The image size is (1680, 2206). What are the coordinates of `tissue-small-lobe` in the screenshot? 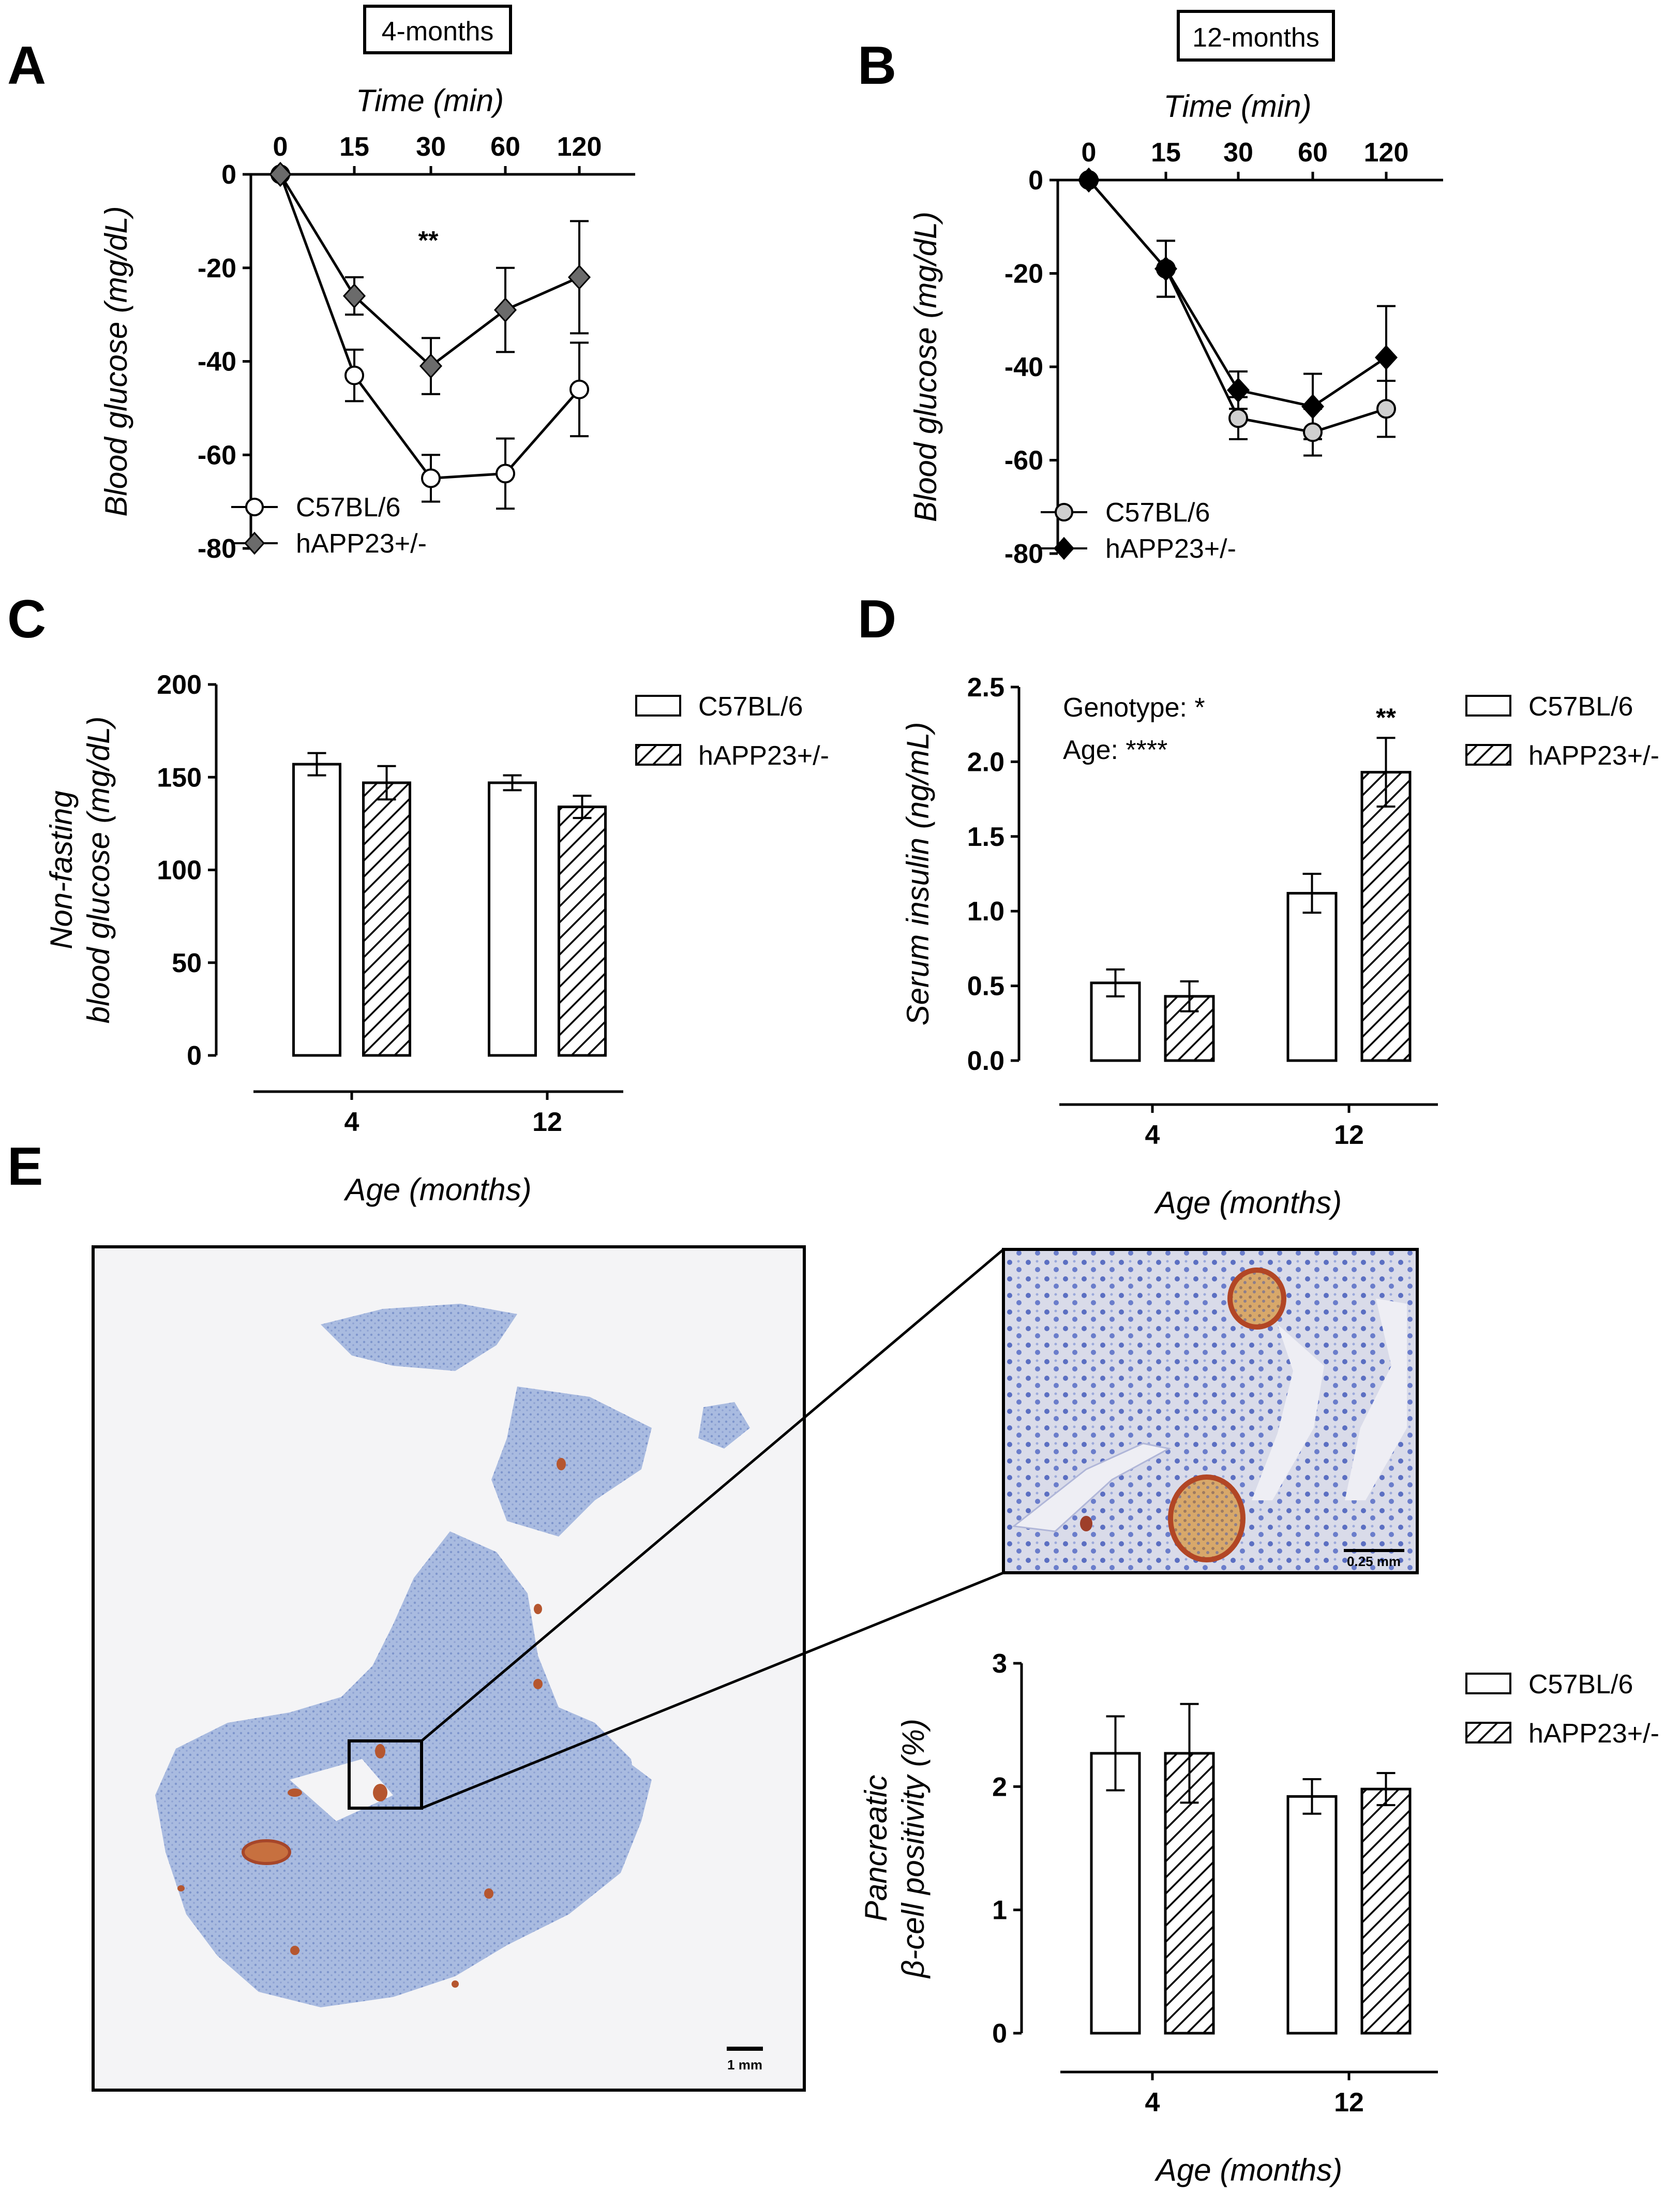 It's located at (724, 1425).